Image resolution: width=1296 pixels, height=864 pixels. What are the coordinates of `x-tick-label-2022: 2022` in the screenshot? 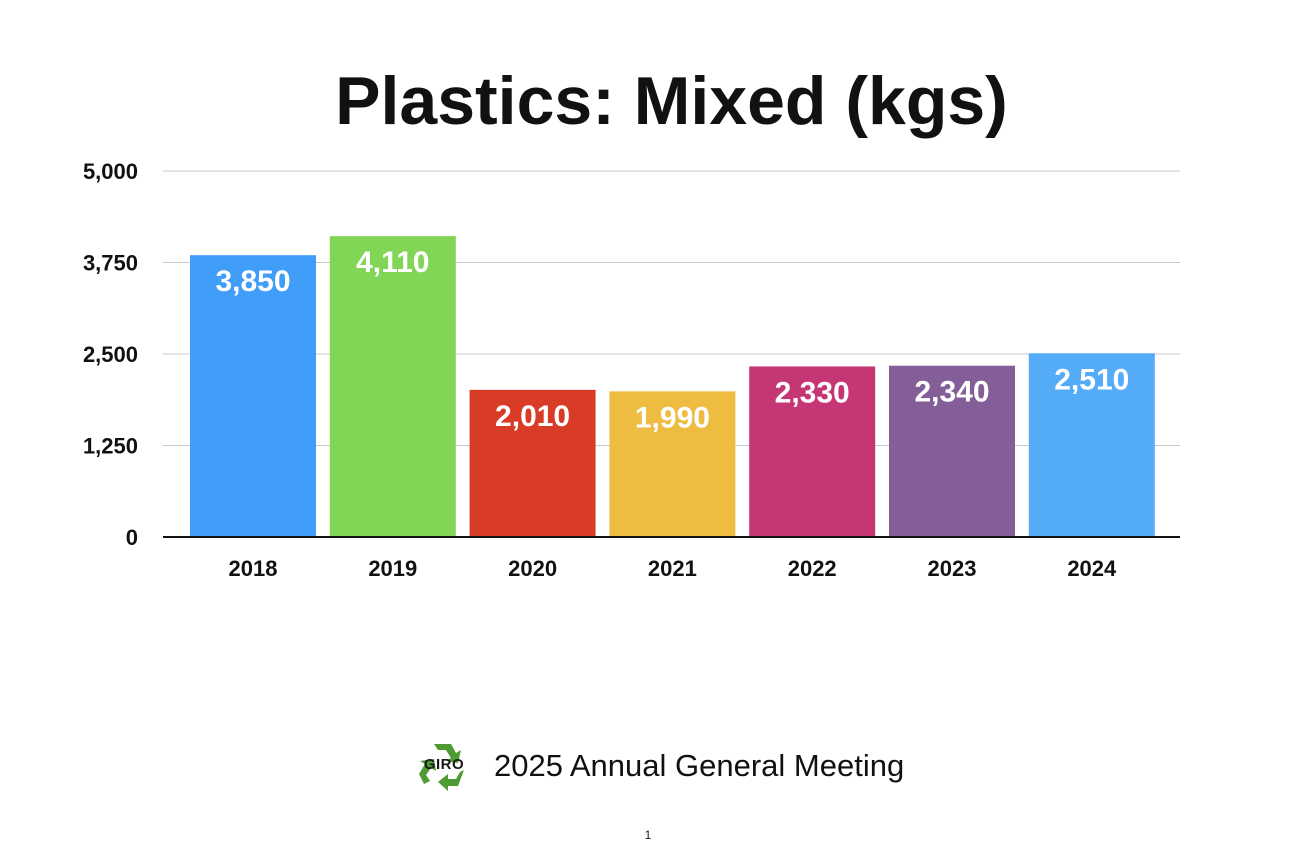 It's located at (812, 568).